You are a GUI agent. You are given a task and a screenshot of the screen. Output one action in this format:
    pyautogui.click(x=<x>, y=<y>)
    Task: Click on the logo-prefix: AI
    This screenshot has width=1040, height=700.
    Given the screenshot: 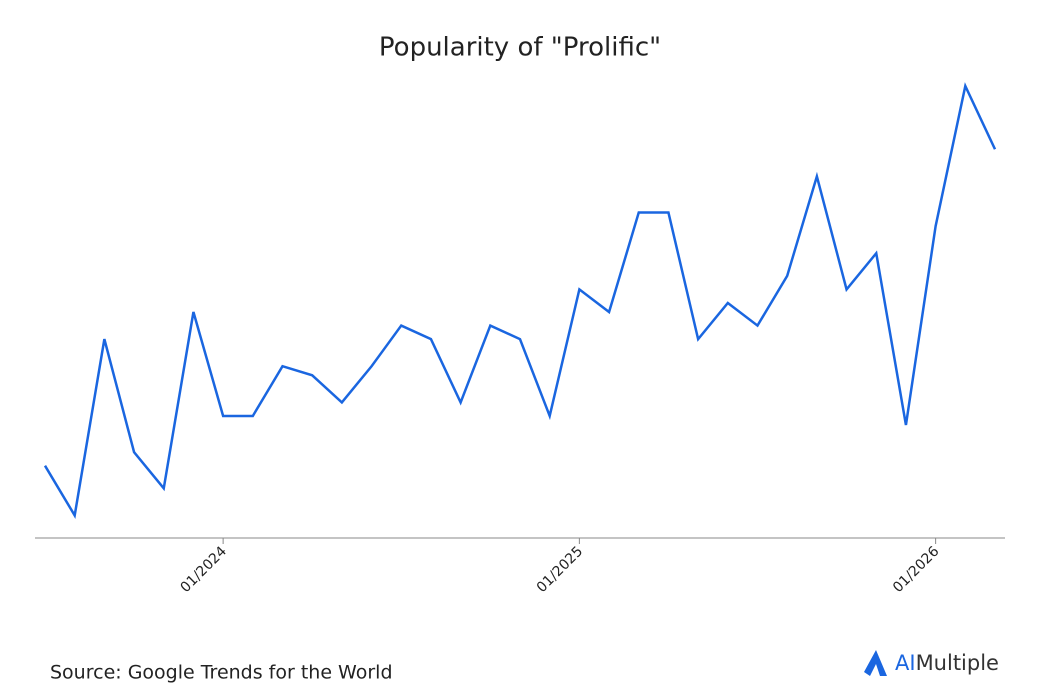 What is the action you would take?
    pyautogui.click(x=905, y=663)
    